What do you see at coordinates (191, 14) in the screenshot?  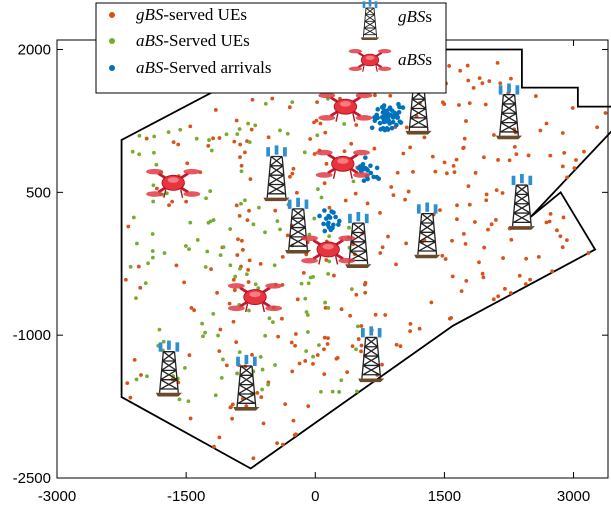 I see `legend-label-gbs_ues: gBS-served UEs` at bounding box center [191, 14].